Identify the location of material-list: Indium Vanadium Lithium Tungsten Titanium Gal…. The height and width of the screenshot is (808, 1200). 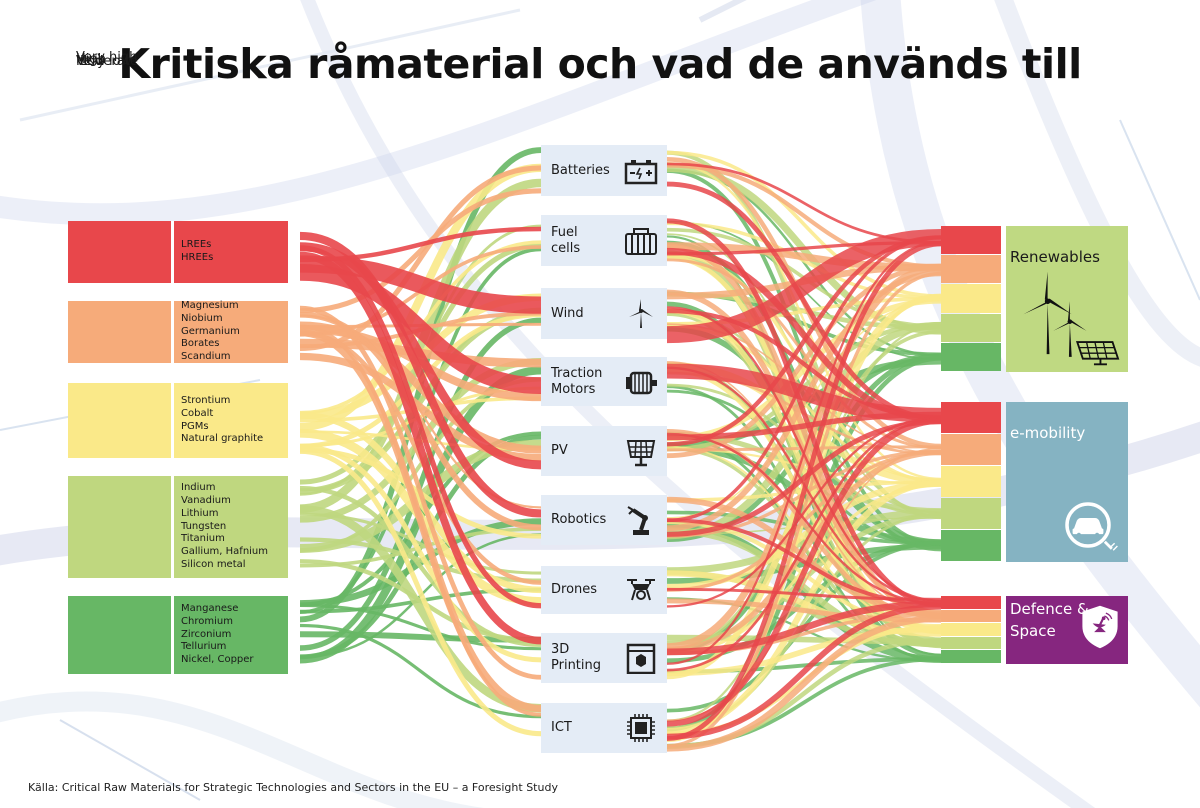
(220, 527).